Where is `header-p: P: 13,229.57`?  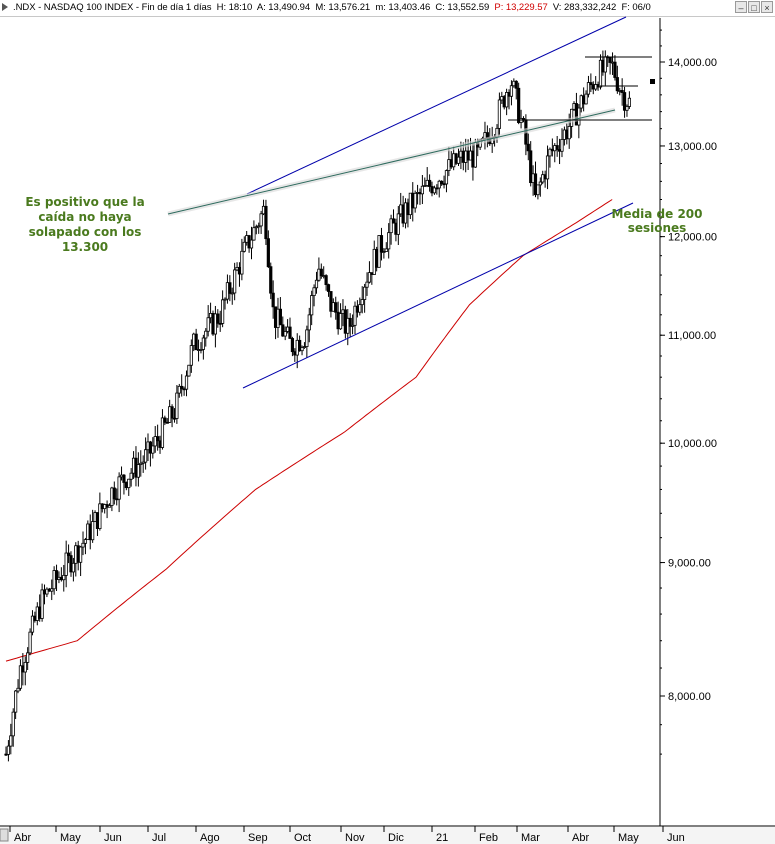
header-p: P: 13,229.57 is located at coordinates (521, 7).